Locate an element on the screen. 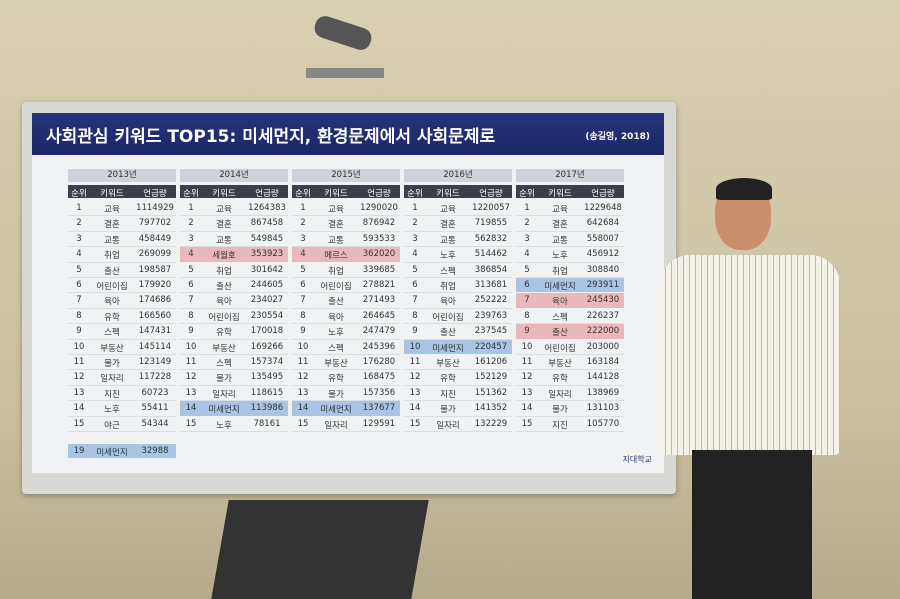 The image size is (900, 599). year-label: 2016년 is located at coordinates (458, 175).